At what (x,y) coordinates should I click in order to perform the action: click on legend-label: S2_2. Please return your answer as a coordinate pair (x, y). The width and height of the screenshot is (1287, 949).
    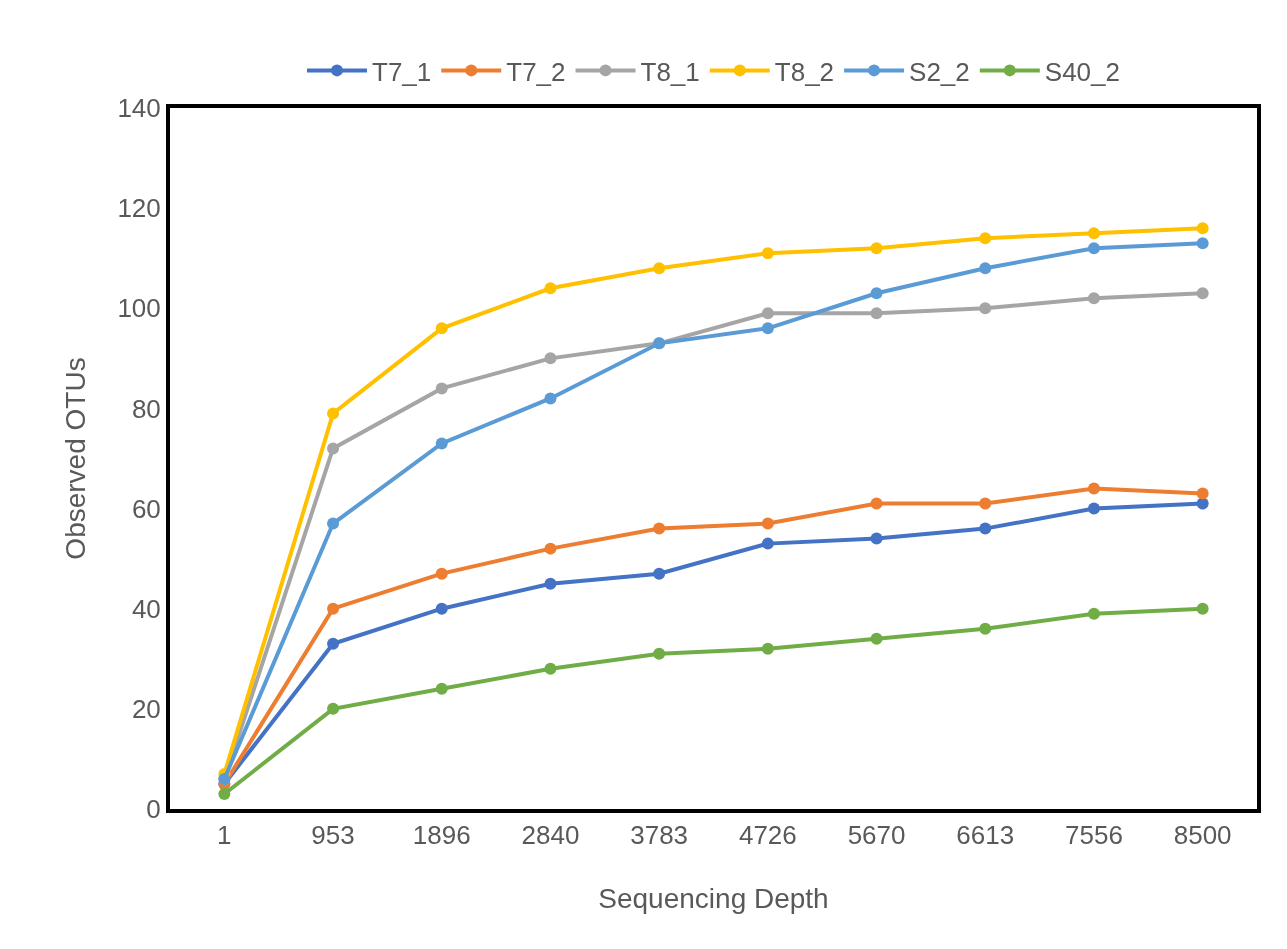
    Looking at the image, I should click on (939, 71).